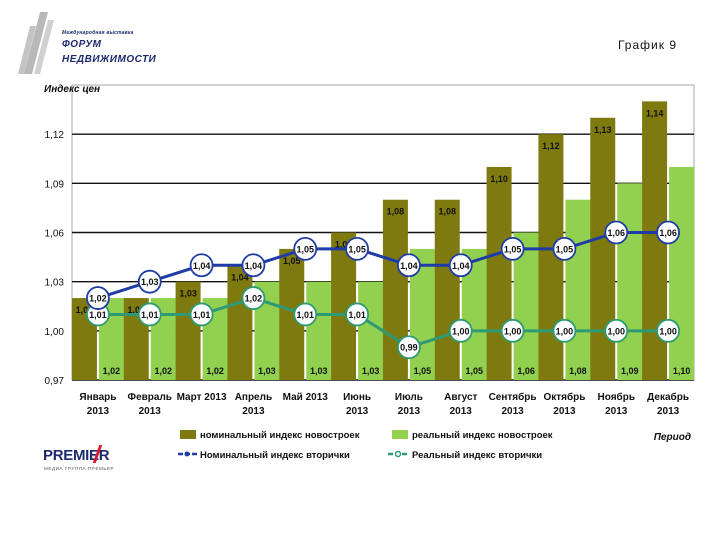  I want to click on y-tick-label: 1,03, so click(55, 283).